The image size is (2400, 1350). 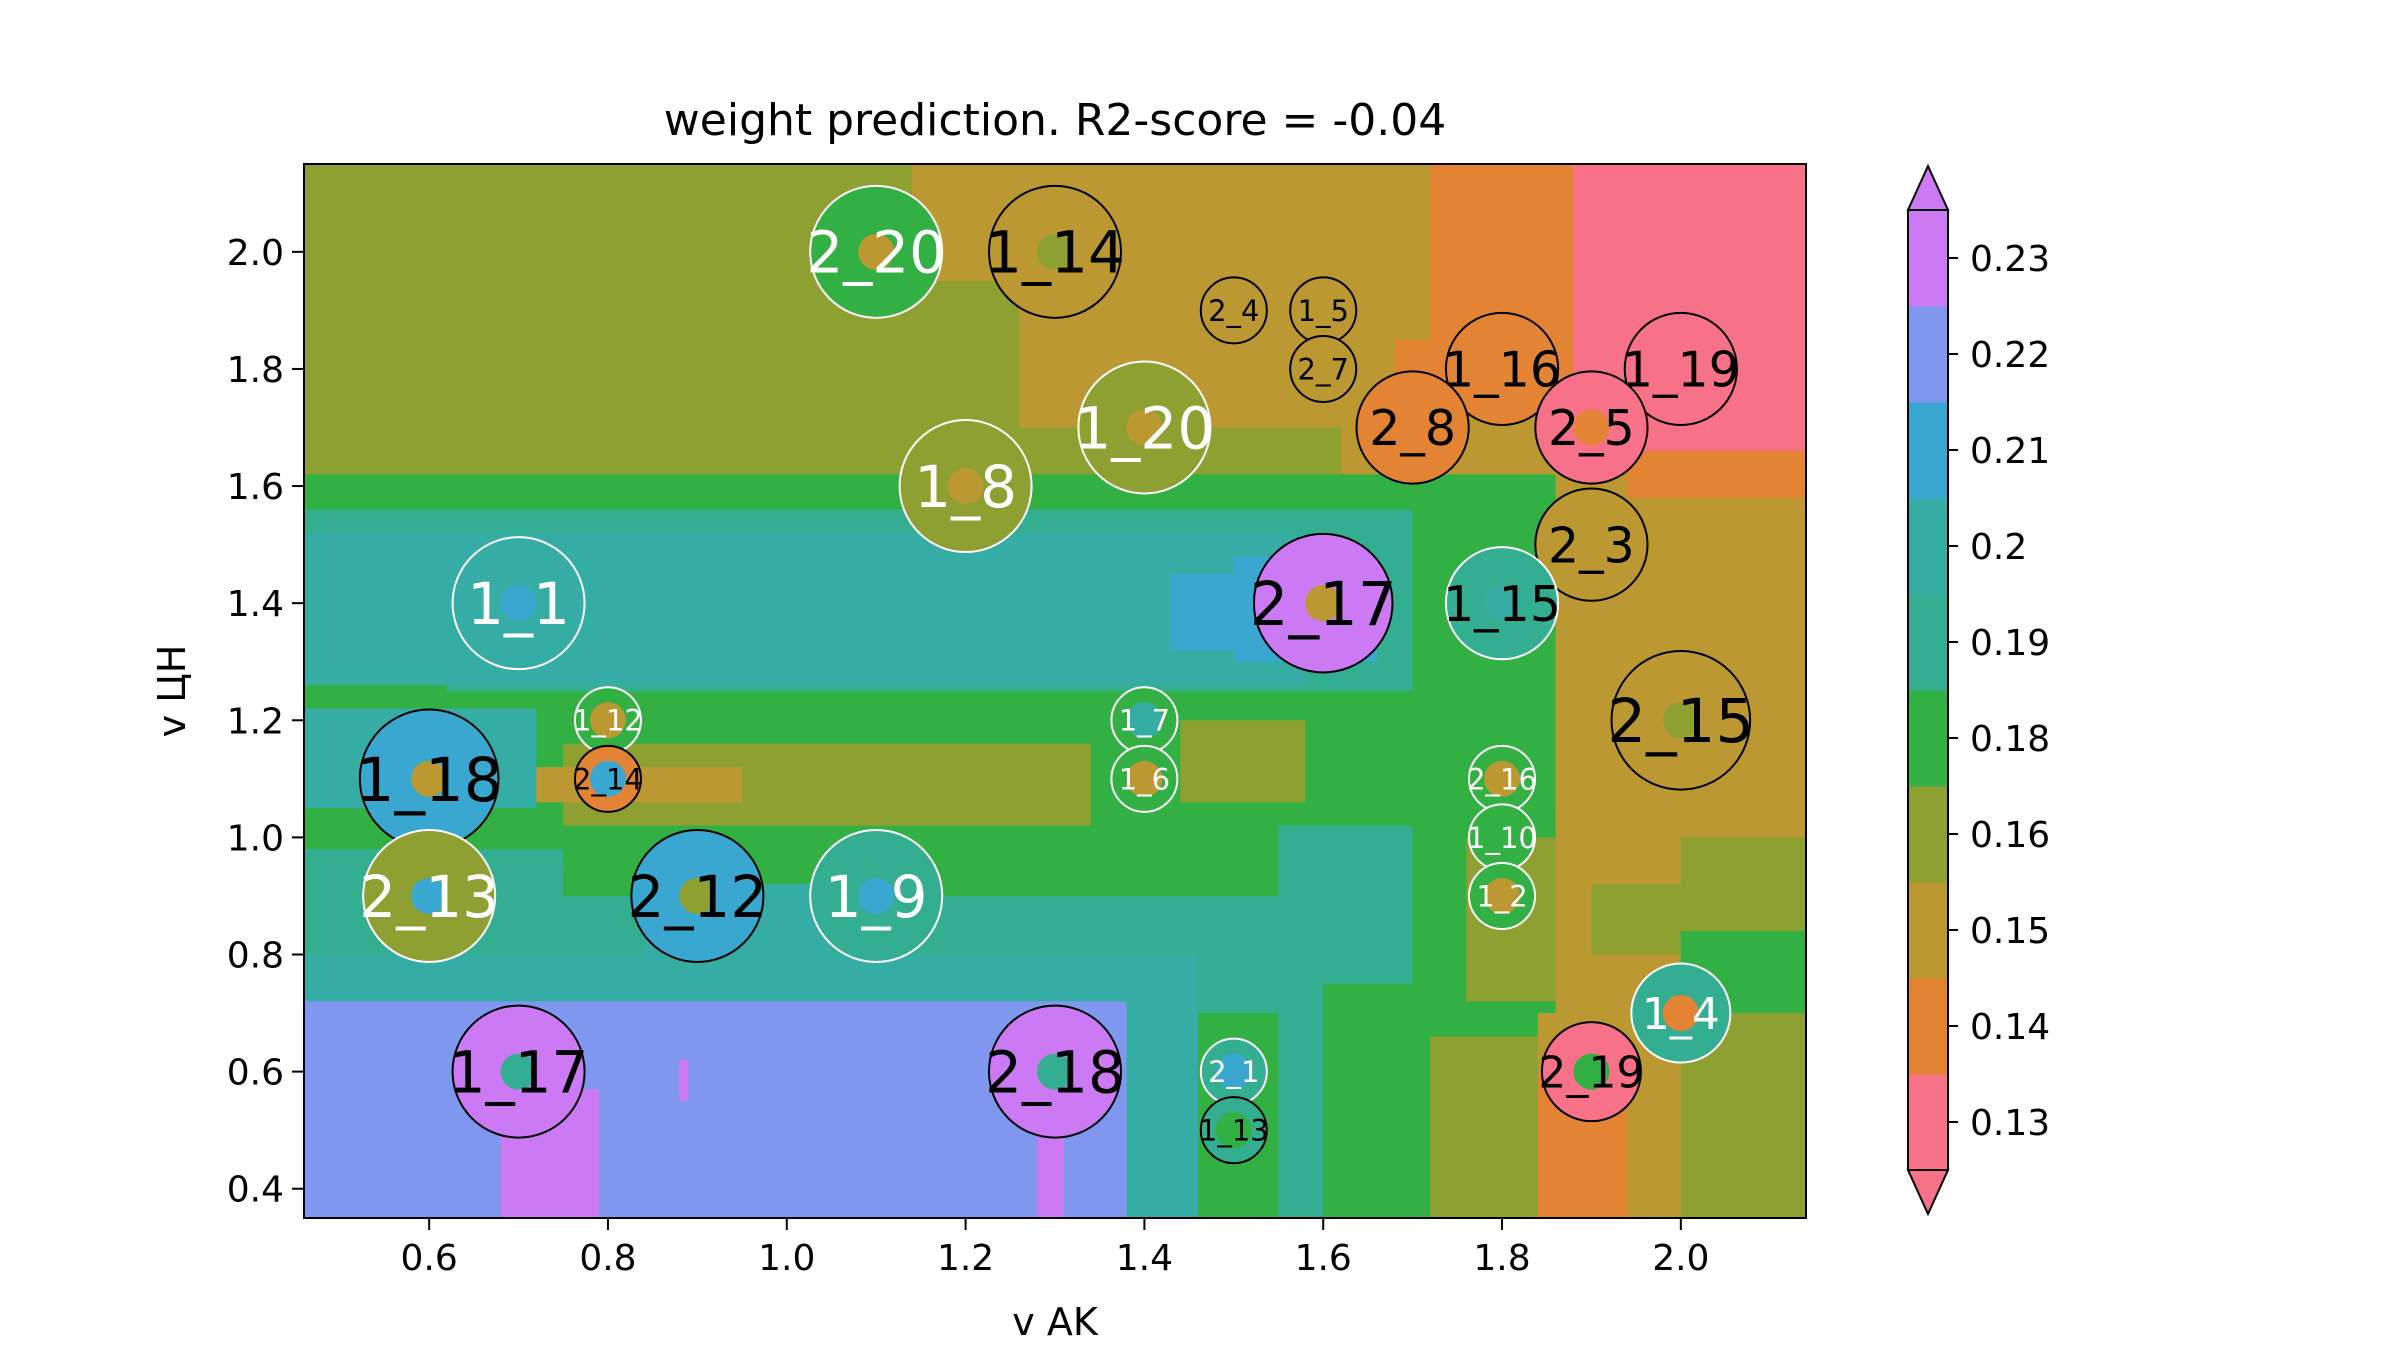 I want to click on point-label: 2_1, so click(x=1233, y=1072).